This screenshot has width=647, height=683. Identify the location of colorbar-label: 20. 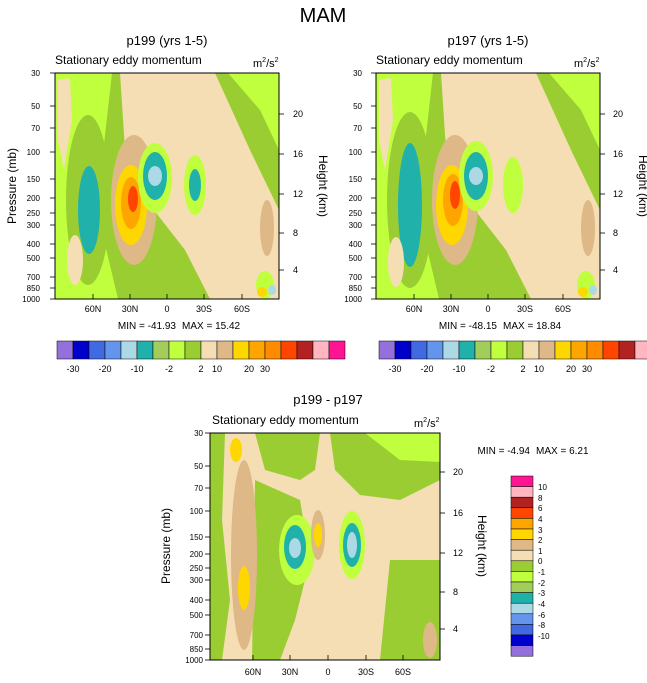
(249, 369).